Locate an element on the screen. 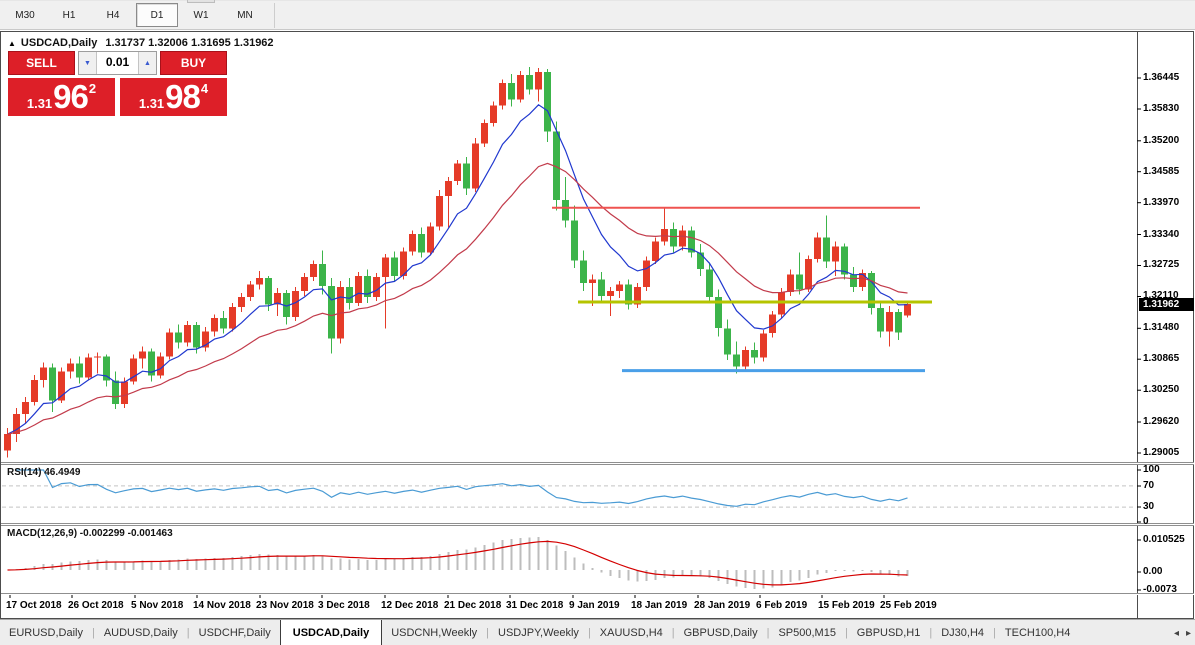 Image resolution: width=1195 pixels, height=645 pixels. ask-price-pip: 4 is located at coordinates (204, 88).